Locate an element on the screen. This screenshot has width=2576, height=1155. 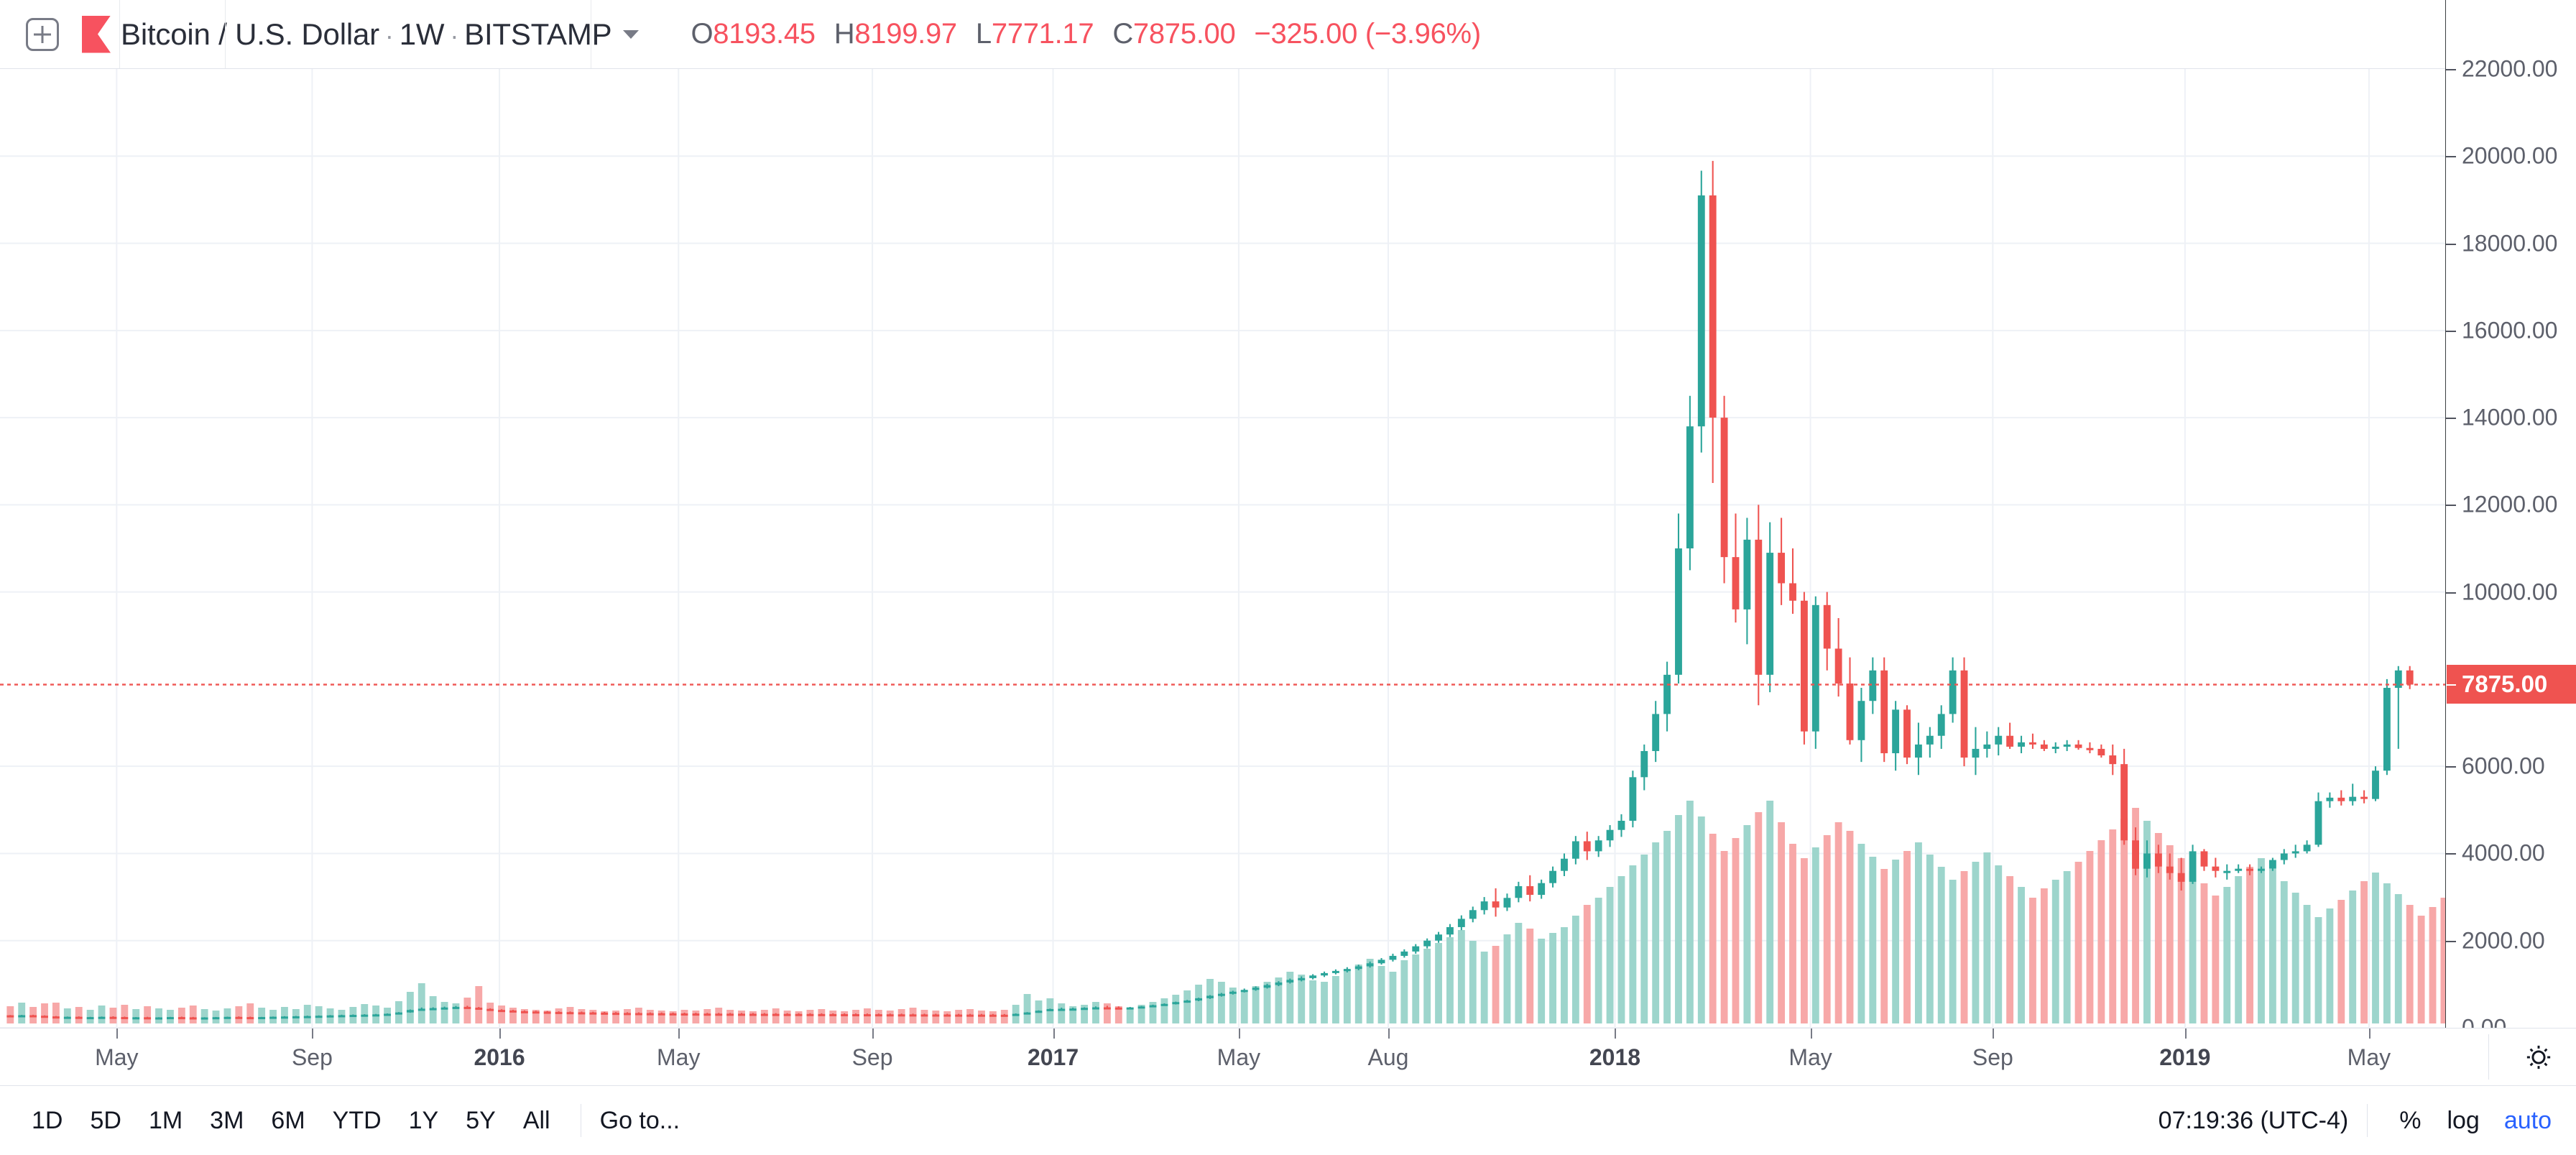
current-price-badge: 7875.00 is located at coordinates (2512, 684).